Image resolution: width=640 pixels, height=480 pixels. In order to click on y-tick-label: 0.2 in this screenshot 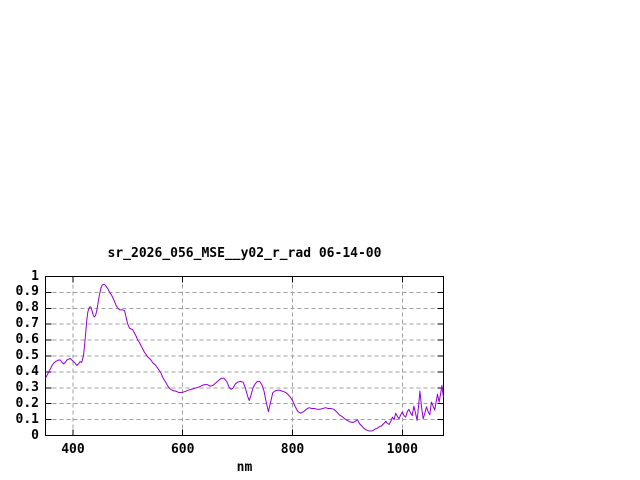, I will do `click(27, 403)`.